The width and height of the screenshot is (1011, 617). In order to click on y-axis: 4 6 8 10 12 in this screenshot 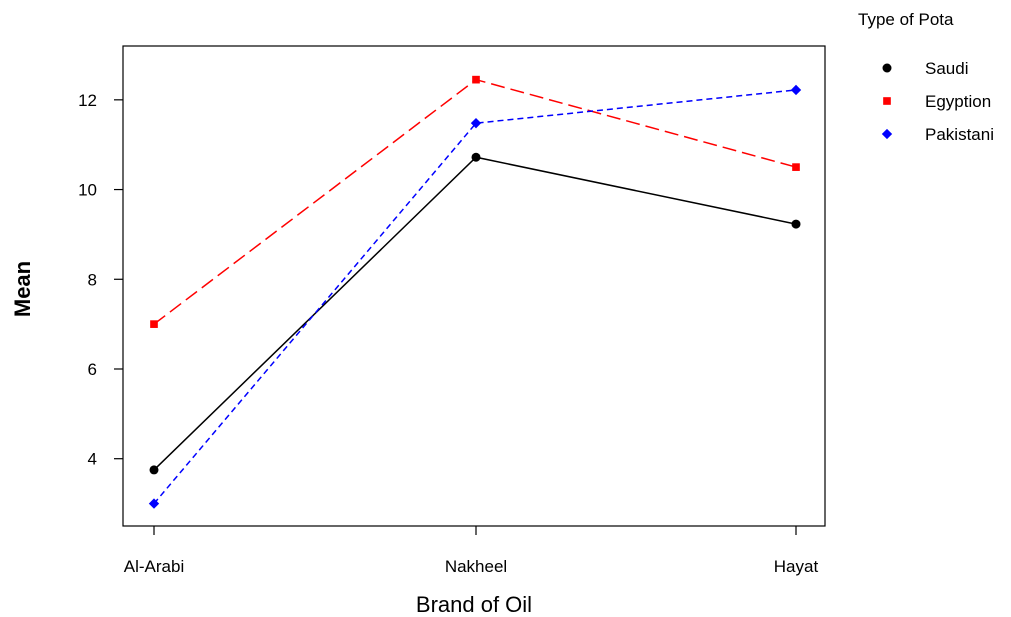, I will do `click(100, 280)`.